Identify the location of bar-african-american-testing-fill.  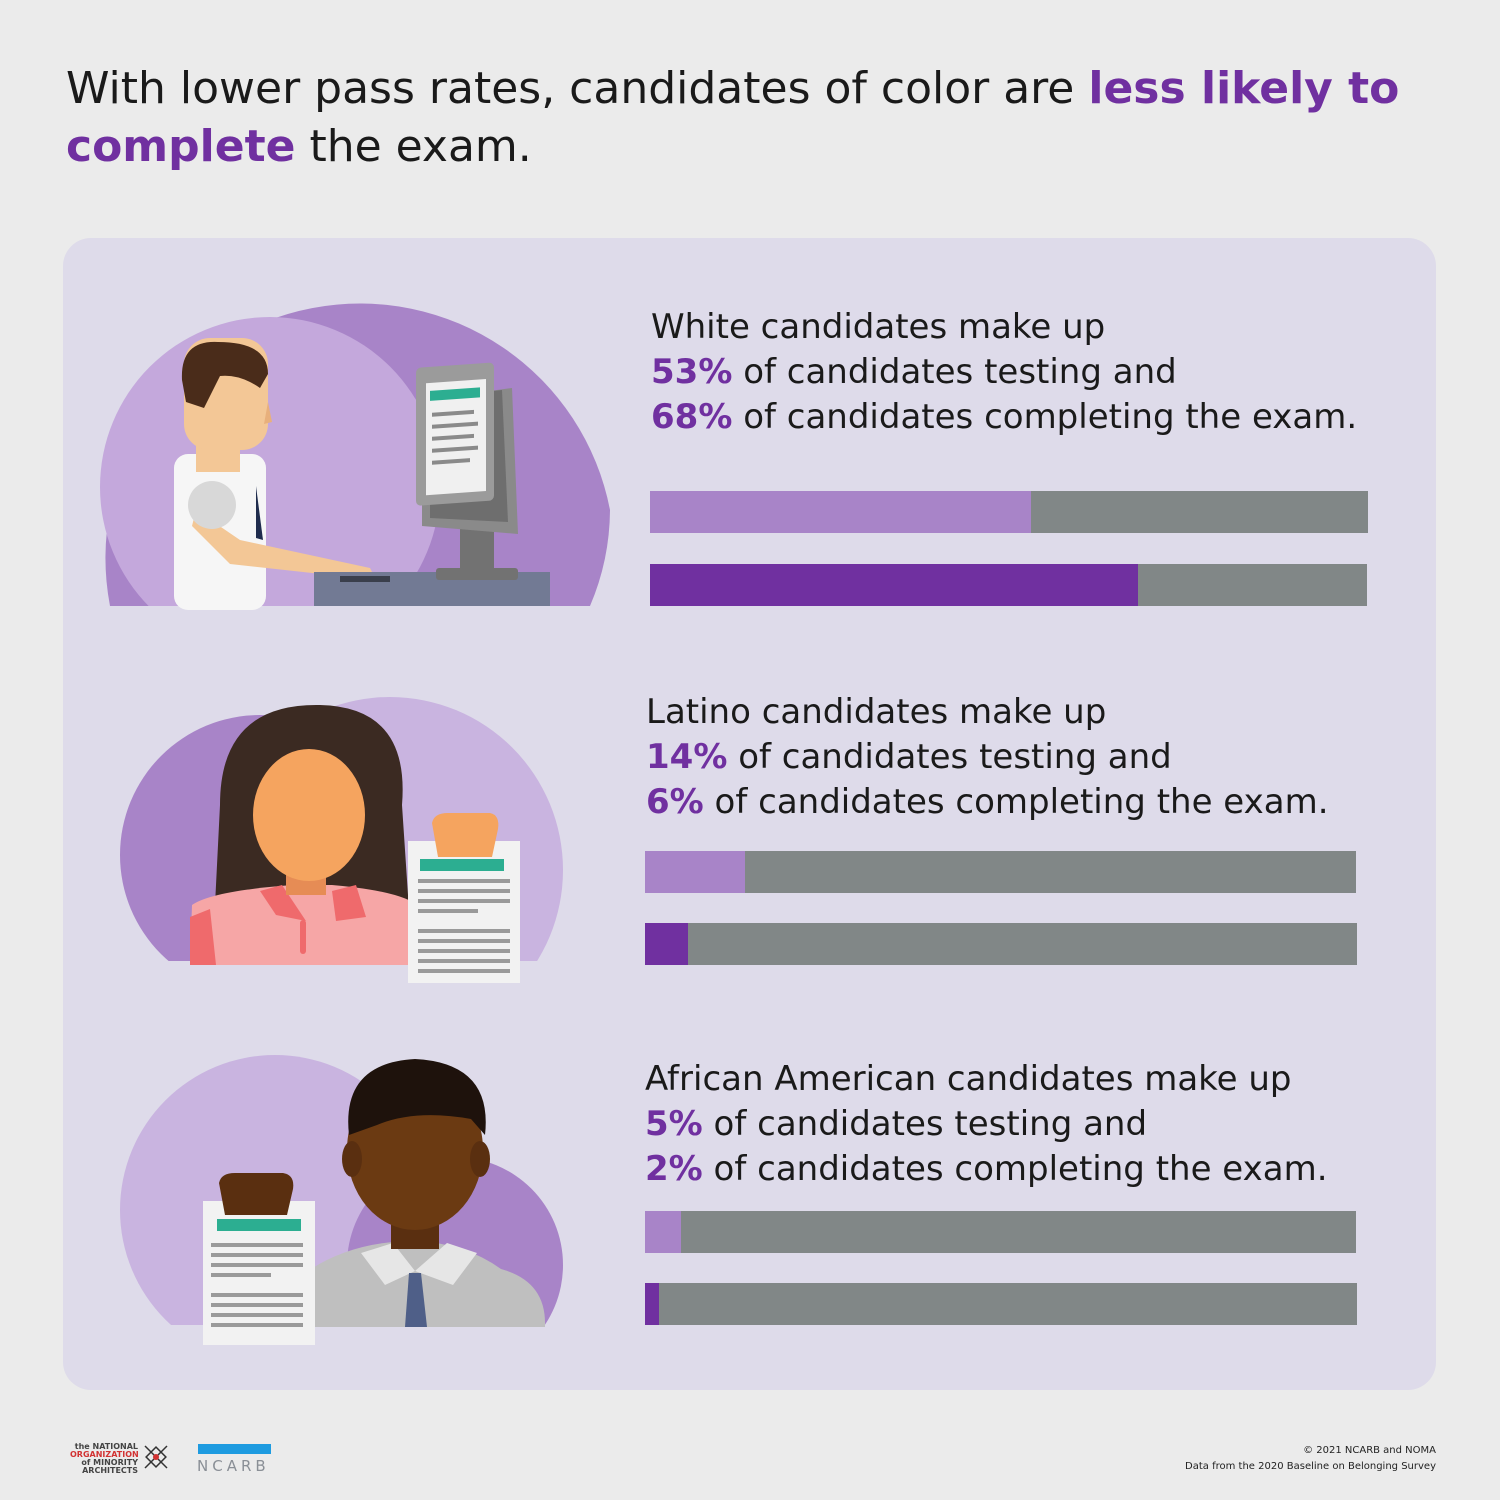
(663, 1232).